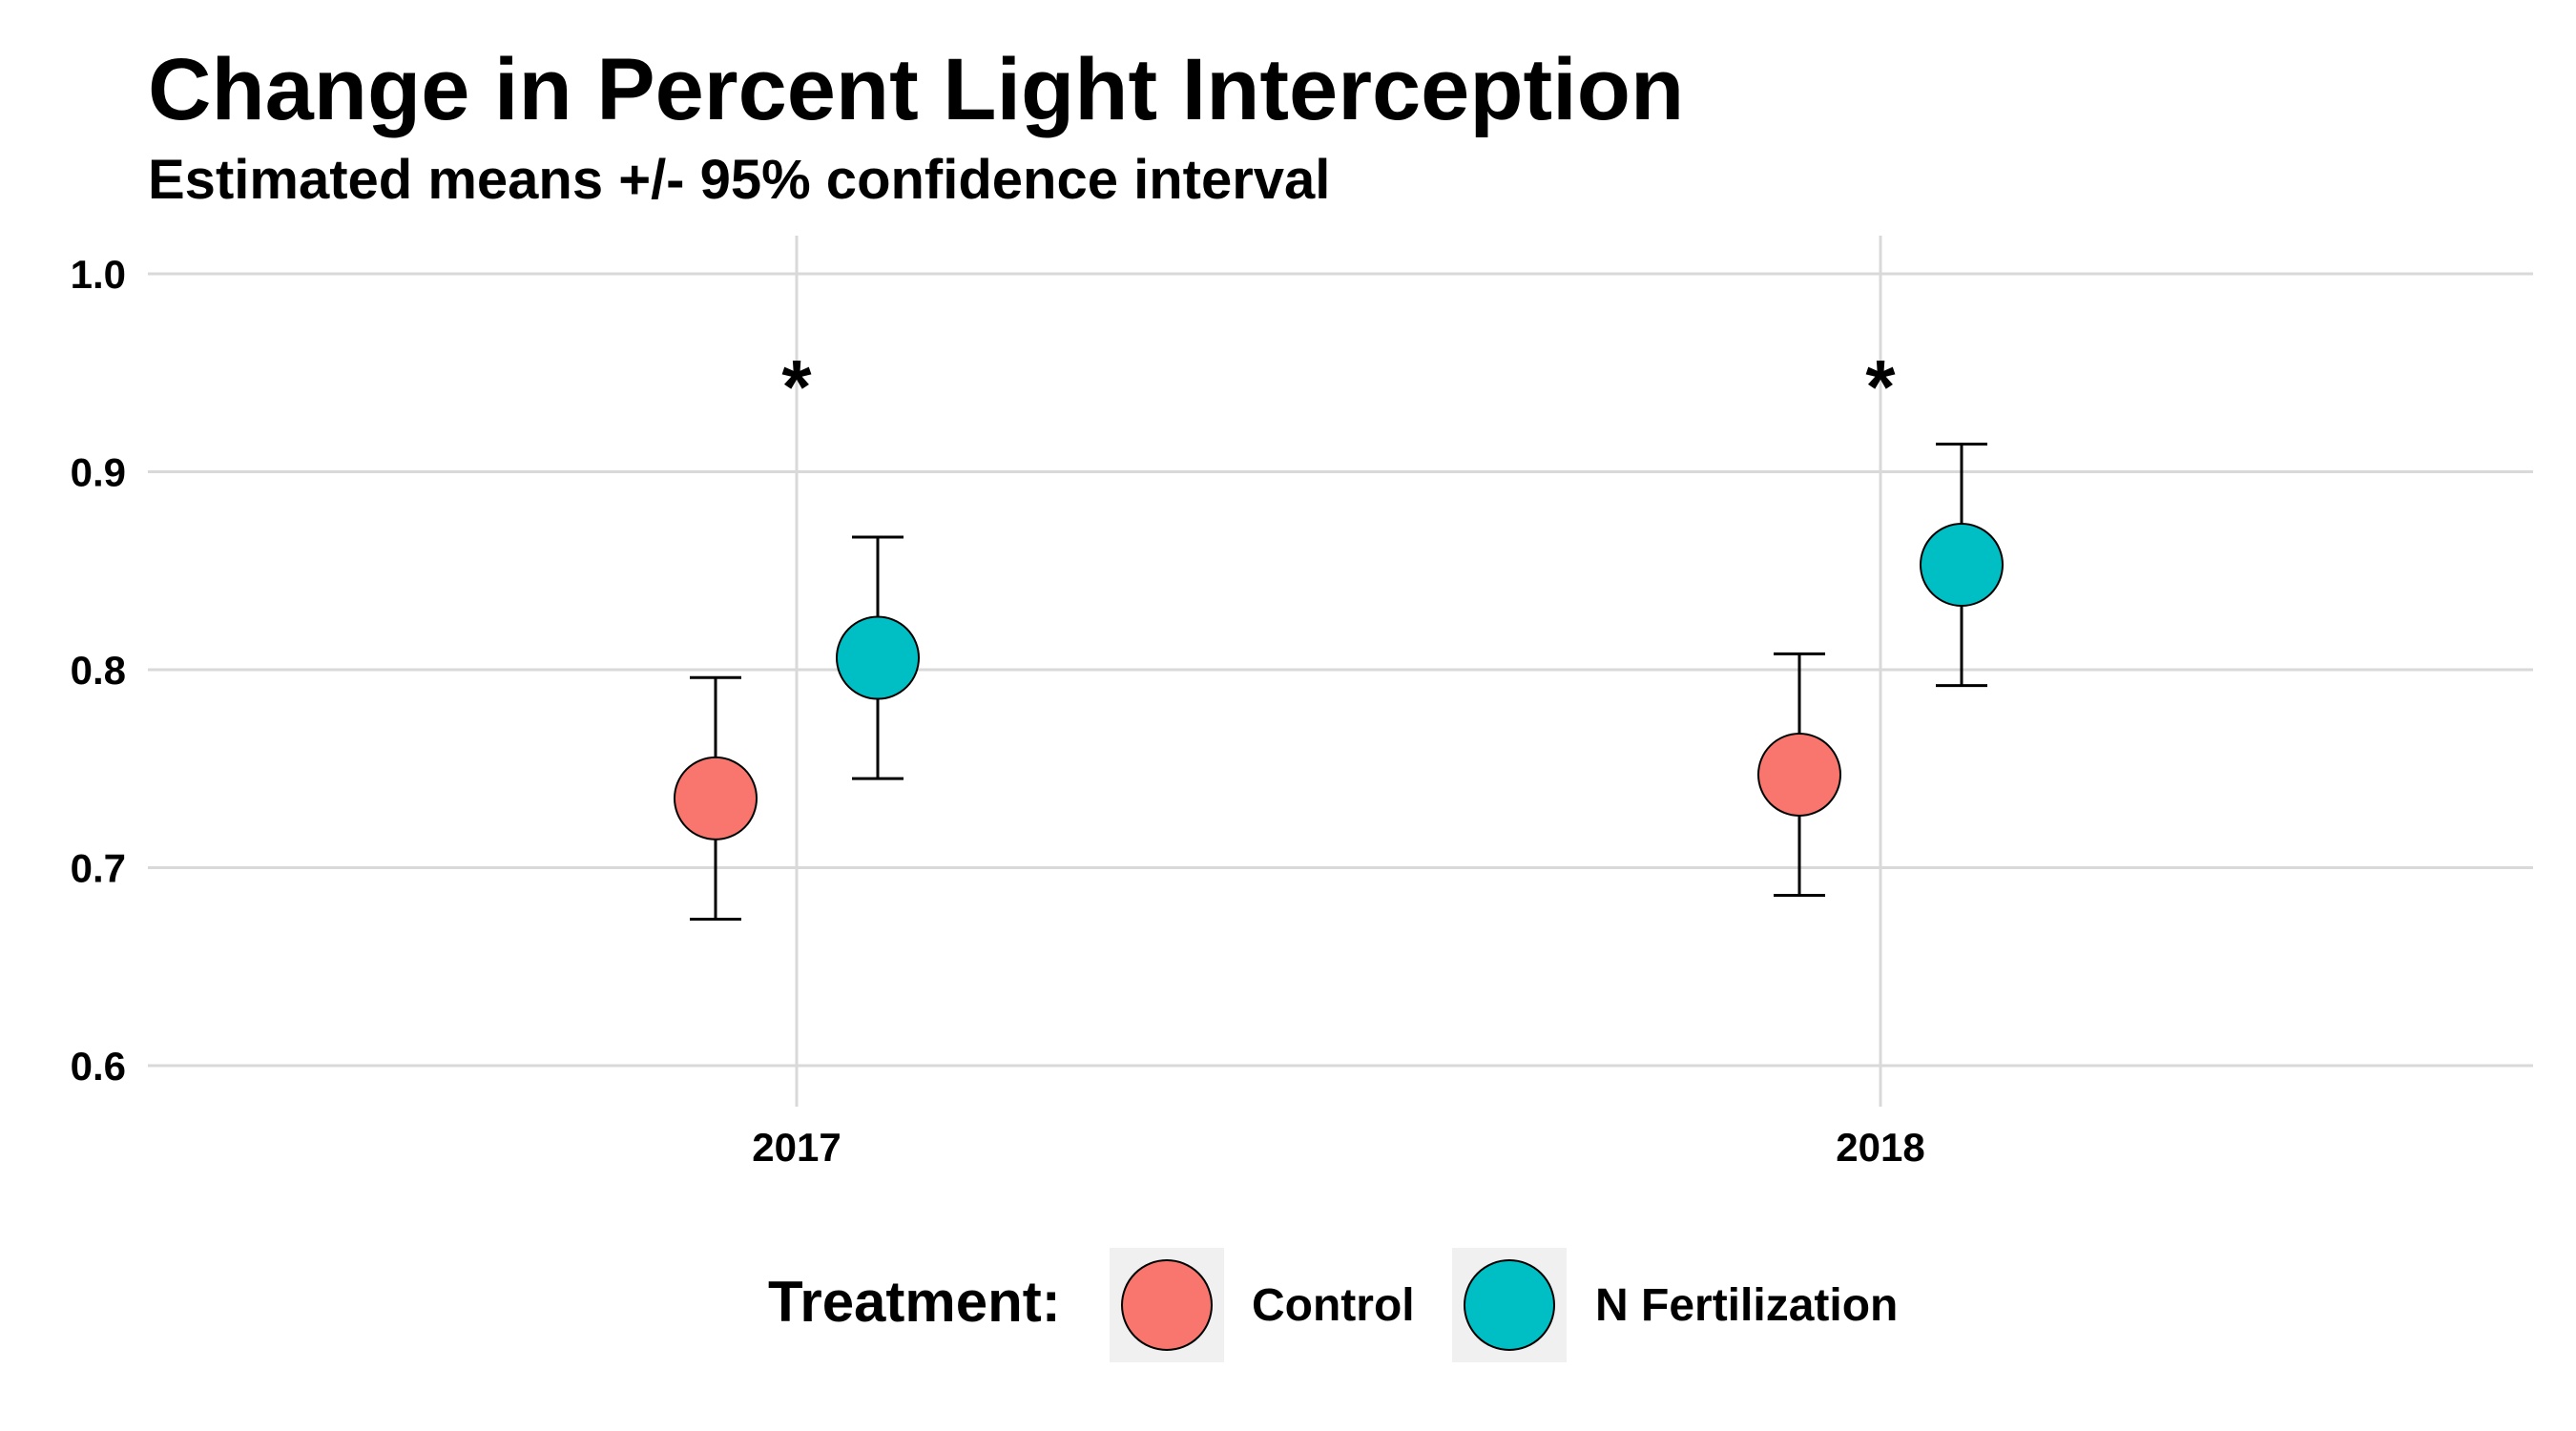 Image resolution: width=2576 pixels, height=1431 pixels. Describe the element at coordinates (98, 868) in the screenshot. I see `y-tick-label: 0.7` at that location.